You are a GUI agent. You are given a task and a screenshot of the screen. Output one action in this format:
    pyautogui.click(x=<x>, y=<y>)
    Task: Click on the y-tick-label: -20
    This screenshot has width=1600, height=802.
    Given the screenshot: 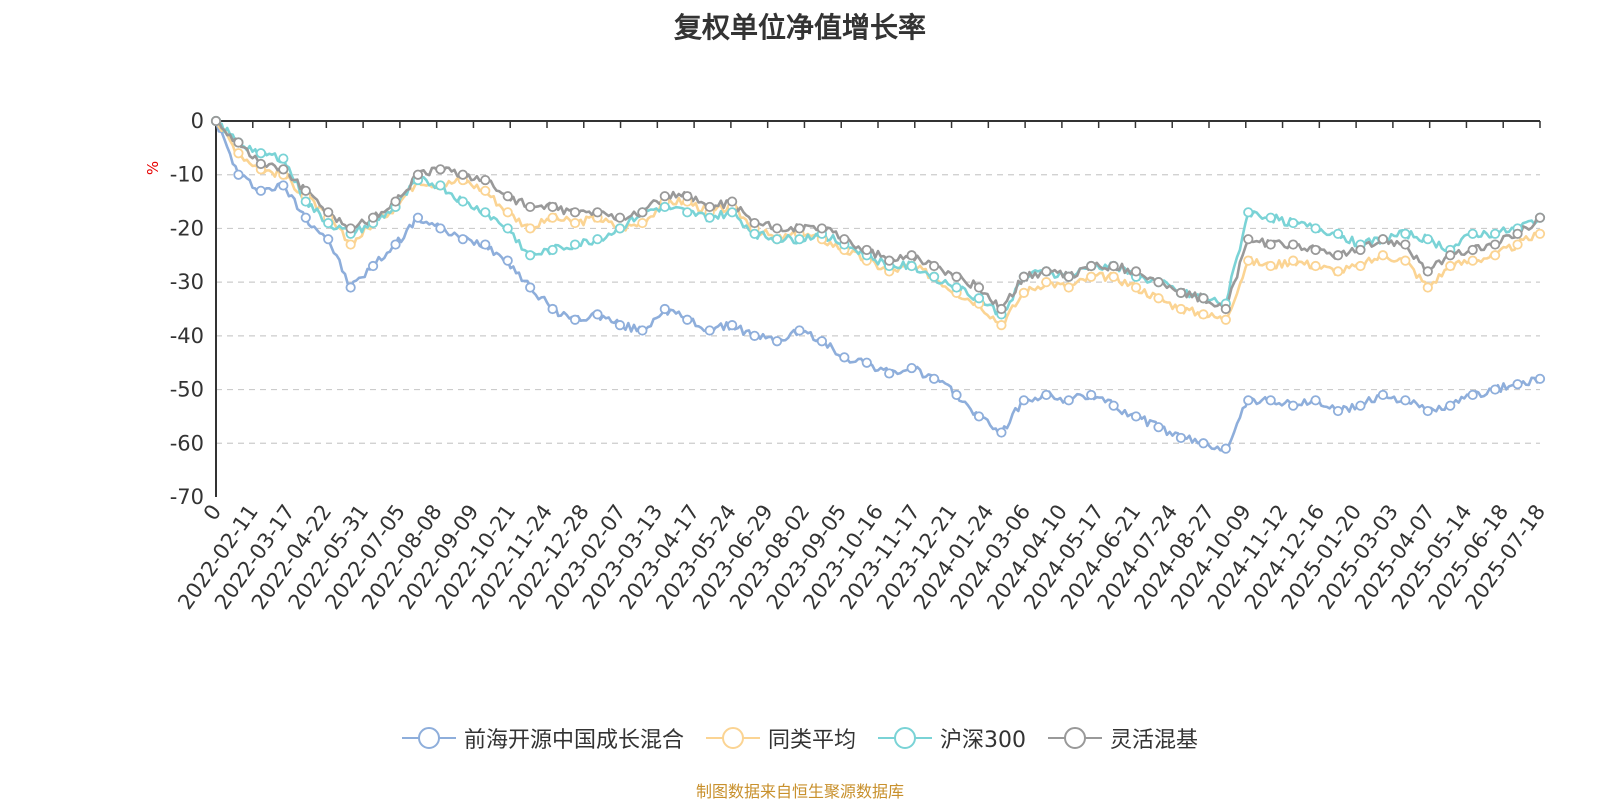 What is the action you would take?
    pyautogui.click(x=187, y=228)
    